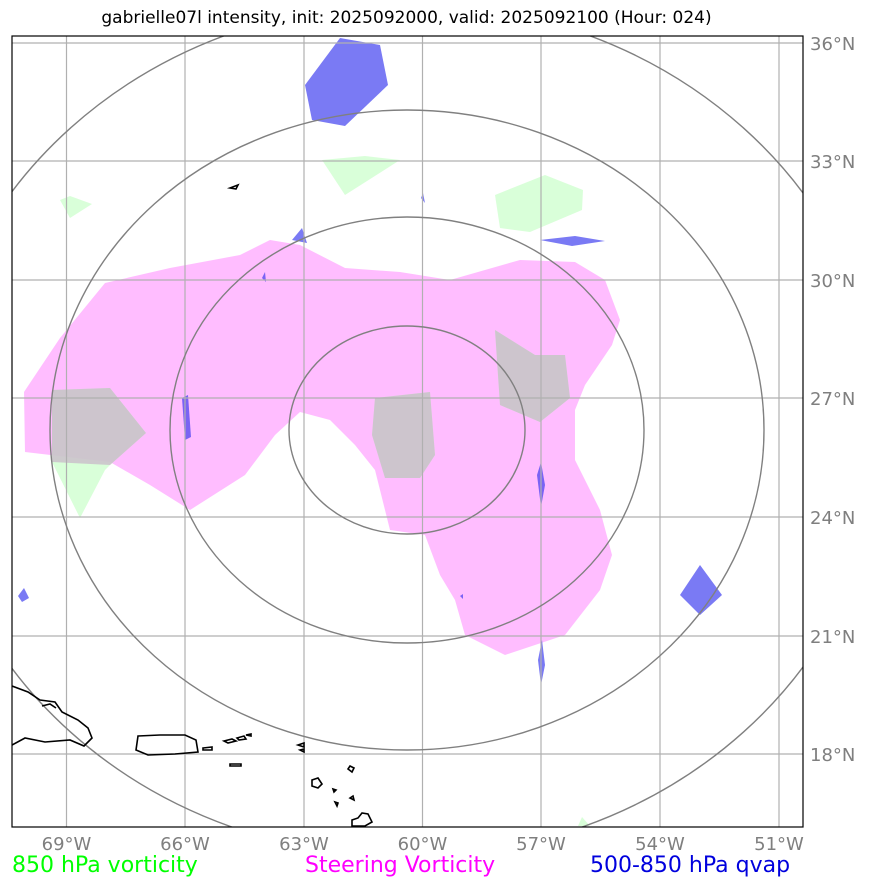  I want to click on latitude-labels: 36°N 33°N 30°N 27°N 24°N 21°N 18°N, so click(832, 400).